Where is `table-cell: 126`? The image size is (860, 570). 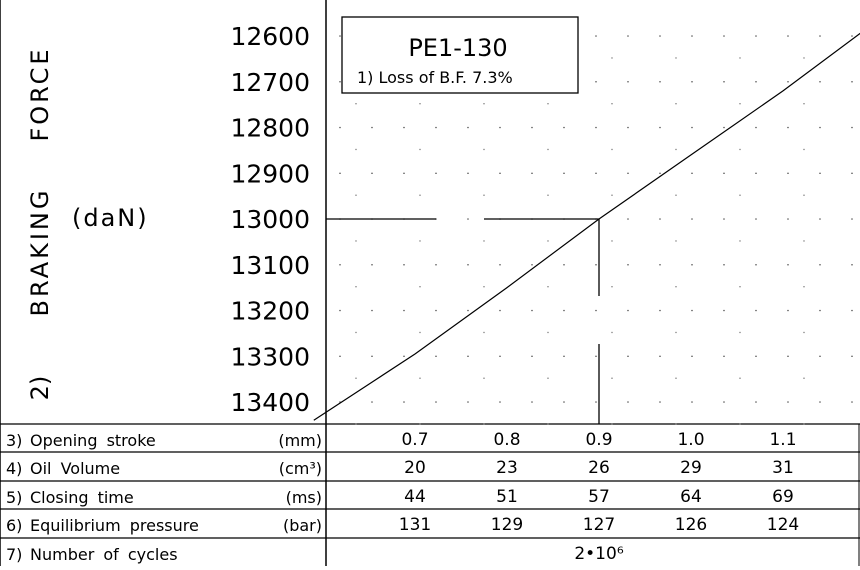
table-cell: 126 is located at coordinates (691, 525).